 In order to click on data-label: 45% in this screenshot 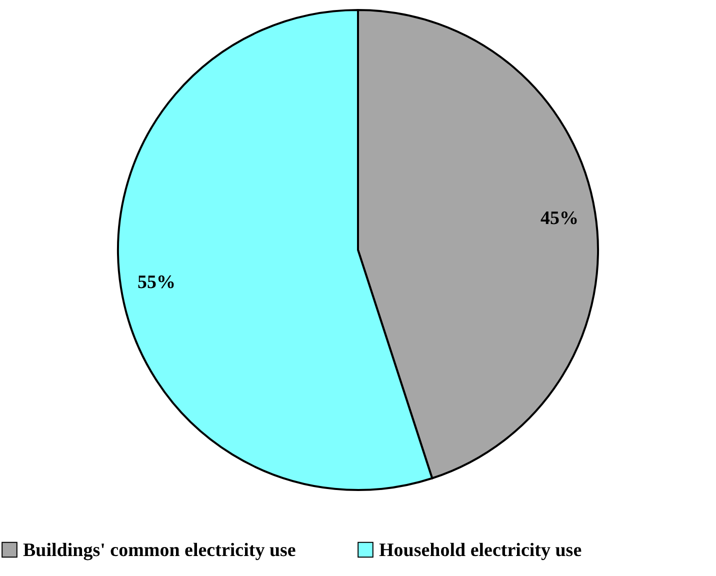, I will do `click(559, 219)`.